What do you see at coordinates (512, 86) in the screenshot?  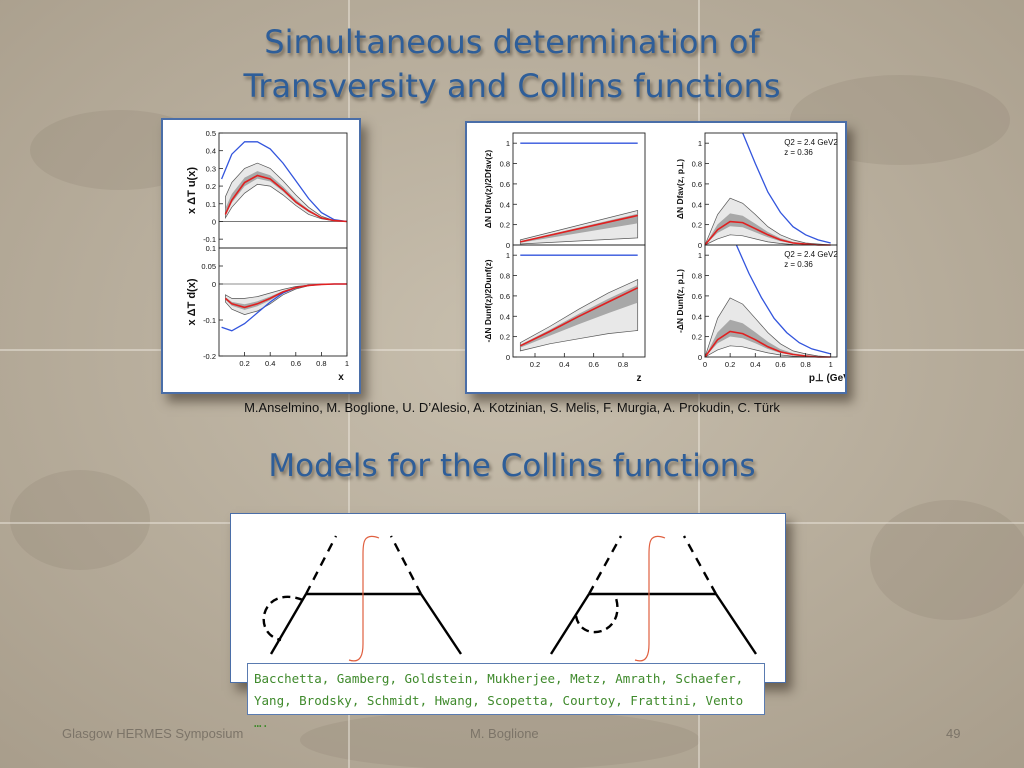 I see `title-line-2: Transversity and Collins functions` at bounding box center [512, 86].